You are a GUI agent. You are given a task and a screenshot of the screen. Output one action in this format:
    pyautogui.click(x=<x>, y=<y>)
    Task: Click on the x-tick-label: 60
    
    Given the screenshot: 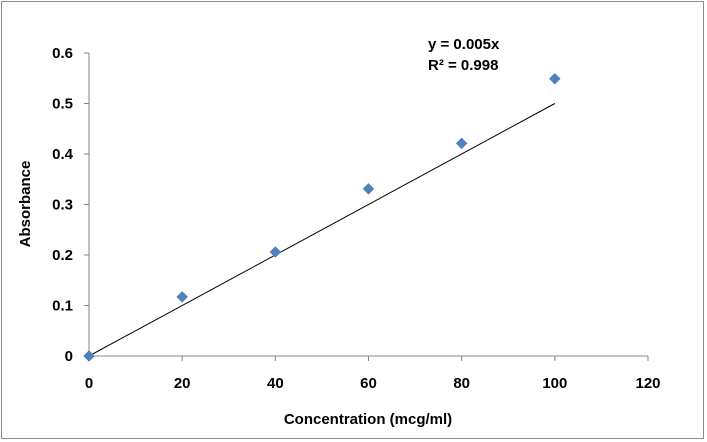 What is the action you would take?
    pyautogui.click(x=368, y=383)
    